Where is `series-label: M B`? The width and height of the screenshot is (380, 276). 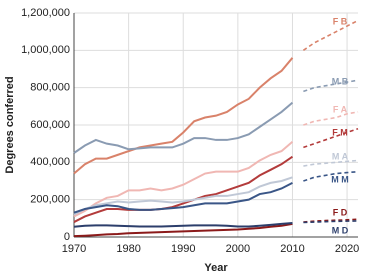
series-label: M B is located at coordinates (340, 81).